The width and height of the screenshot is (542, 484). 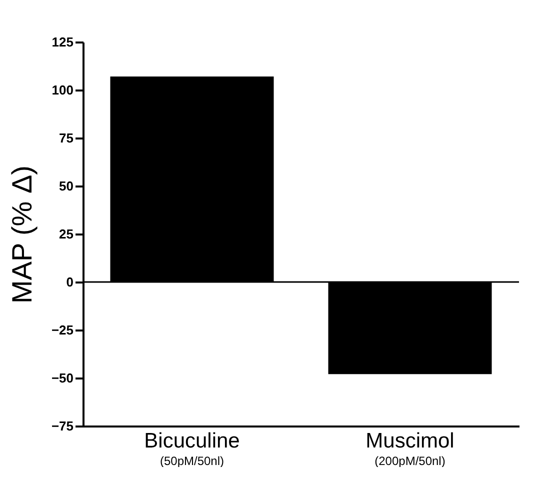 What do you see at coordinates (66, 186) in the screenshot?
I see `y-tick-label: 50` at bounding box center [66, 186].